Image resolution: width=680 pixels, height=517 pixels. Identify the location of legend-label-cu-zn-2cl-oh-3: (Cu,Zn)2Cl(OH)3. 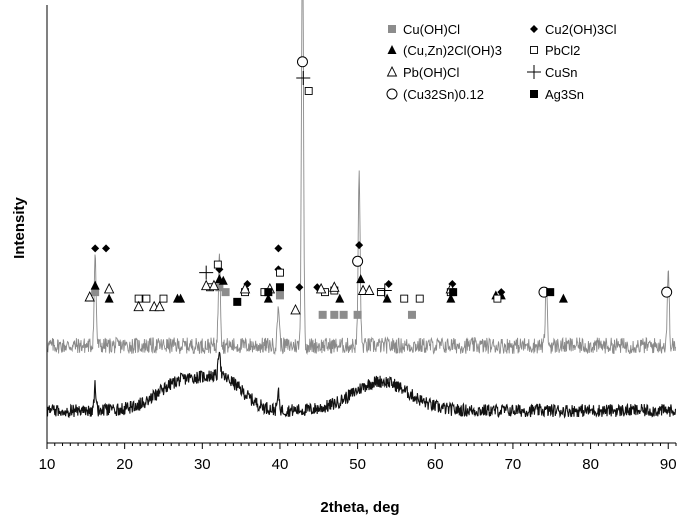
(452, 50).